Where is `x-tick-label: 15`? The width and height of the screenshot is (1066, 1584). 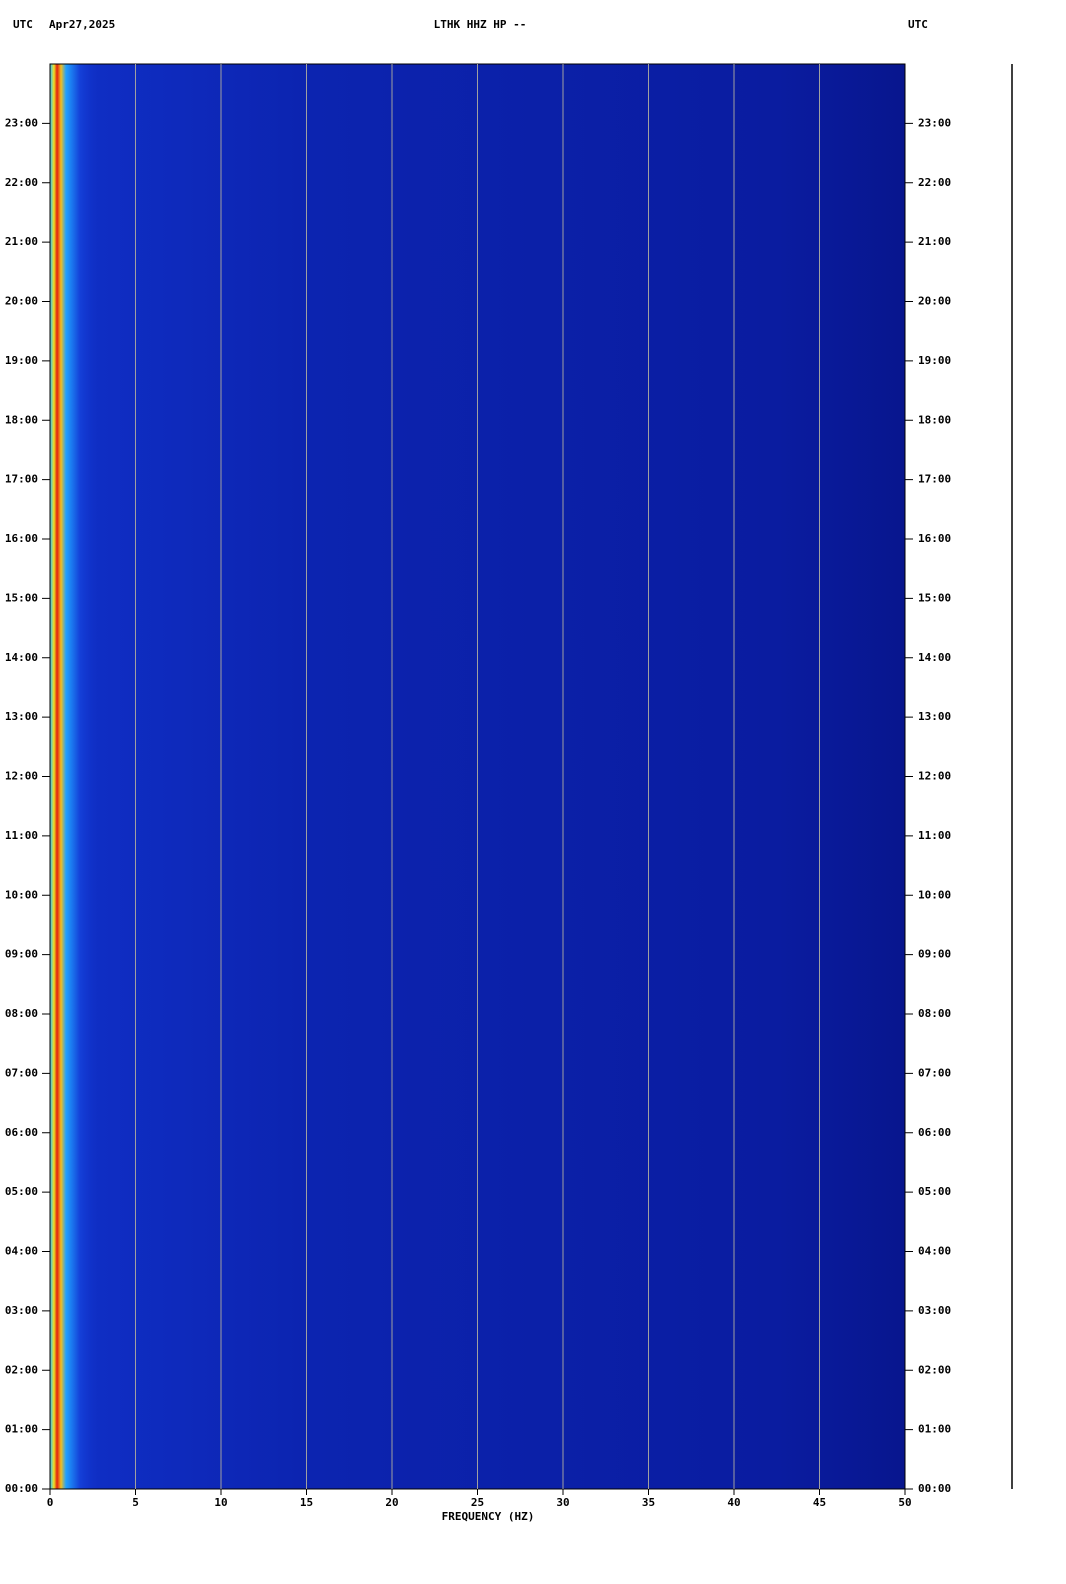
x-tick-label: 15 is located at coordinates (306, 1502).